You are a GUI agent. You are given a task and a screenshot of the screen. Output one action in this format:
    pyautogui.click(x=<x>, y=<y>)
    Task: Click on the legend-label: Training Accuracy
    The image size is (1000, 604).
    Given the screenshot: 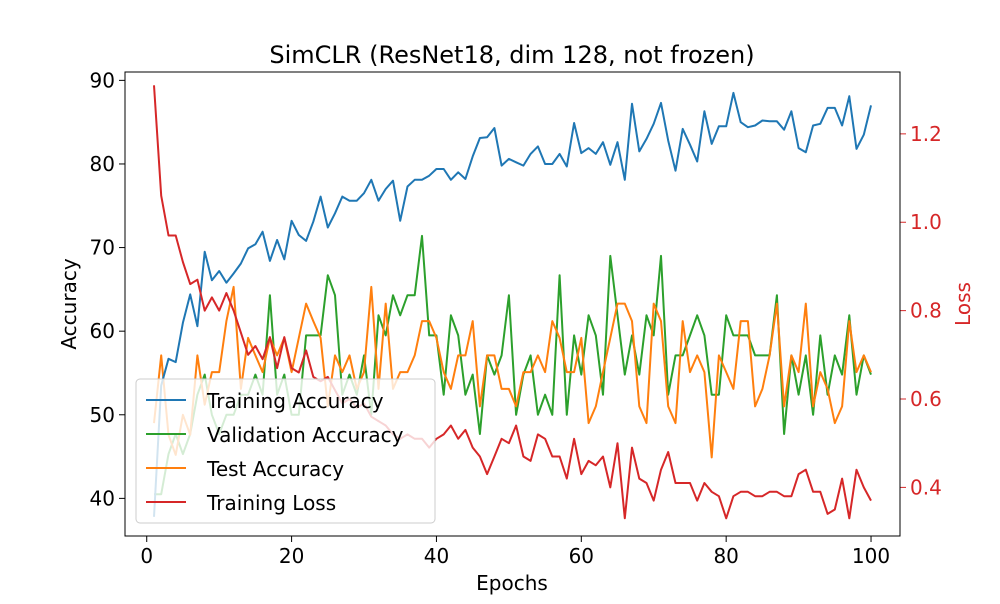 What is the action you would take?
    pyautogui.click(x=295, y=401)
    